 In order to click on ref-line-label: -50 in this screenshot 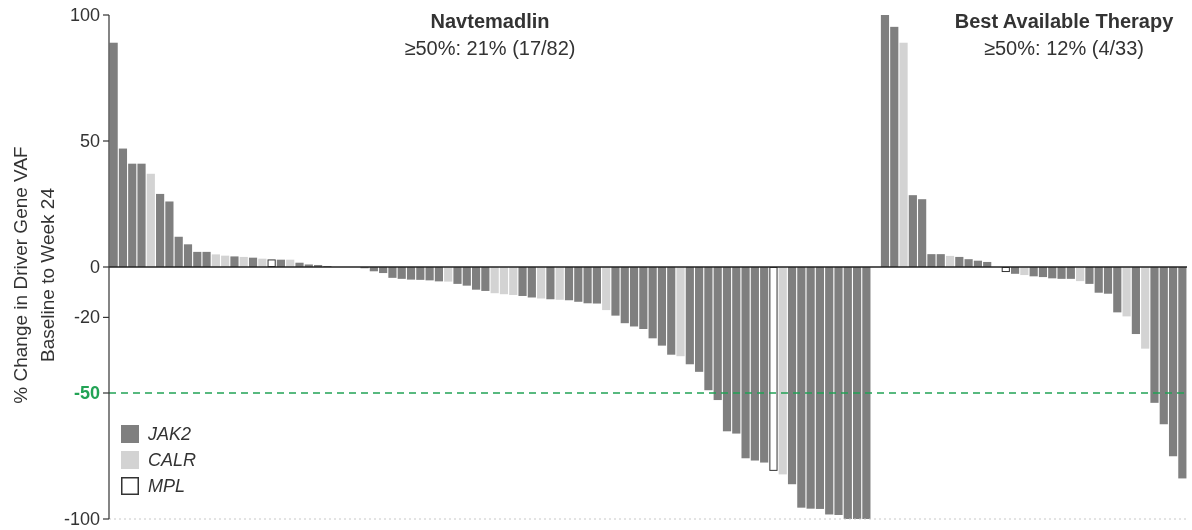, I will do `click(86, 393)`.